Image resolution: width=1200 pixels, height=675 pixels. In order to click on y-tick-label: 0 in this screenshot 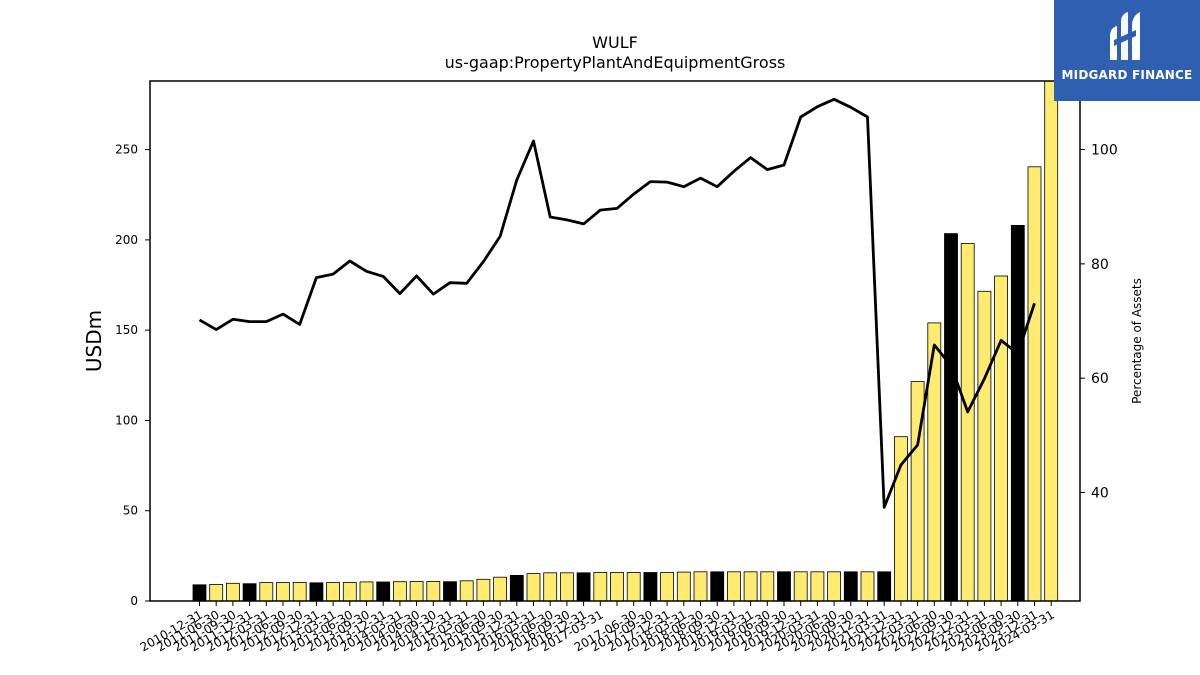, I will do `click(134, 601)`.